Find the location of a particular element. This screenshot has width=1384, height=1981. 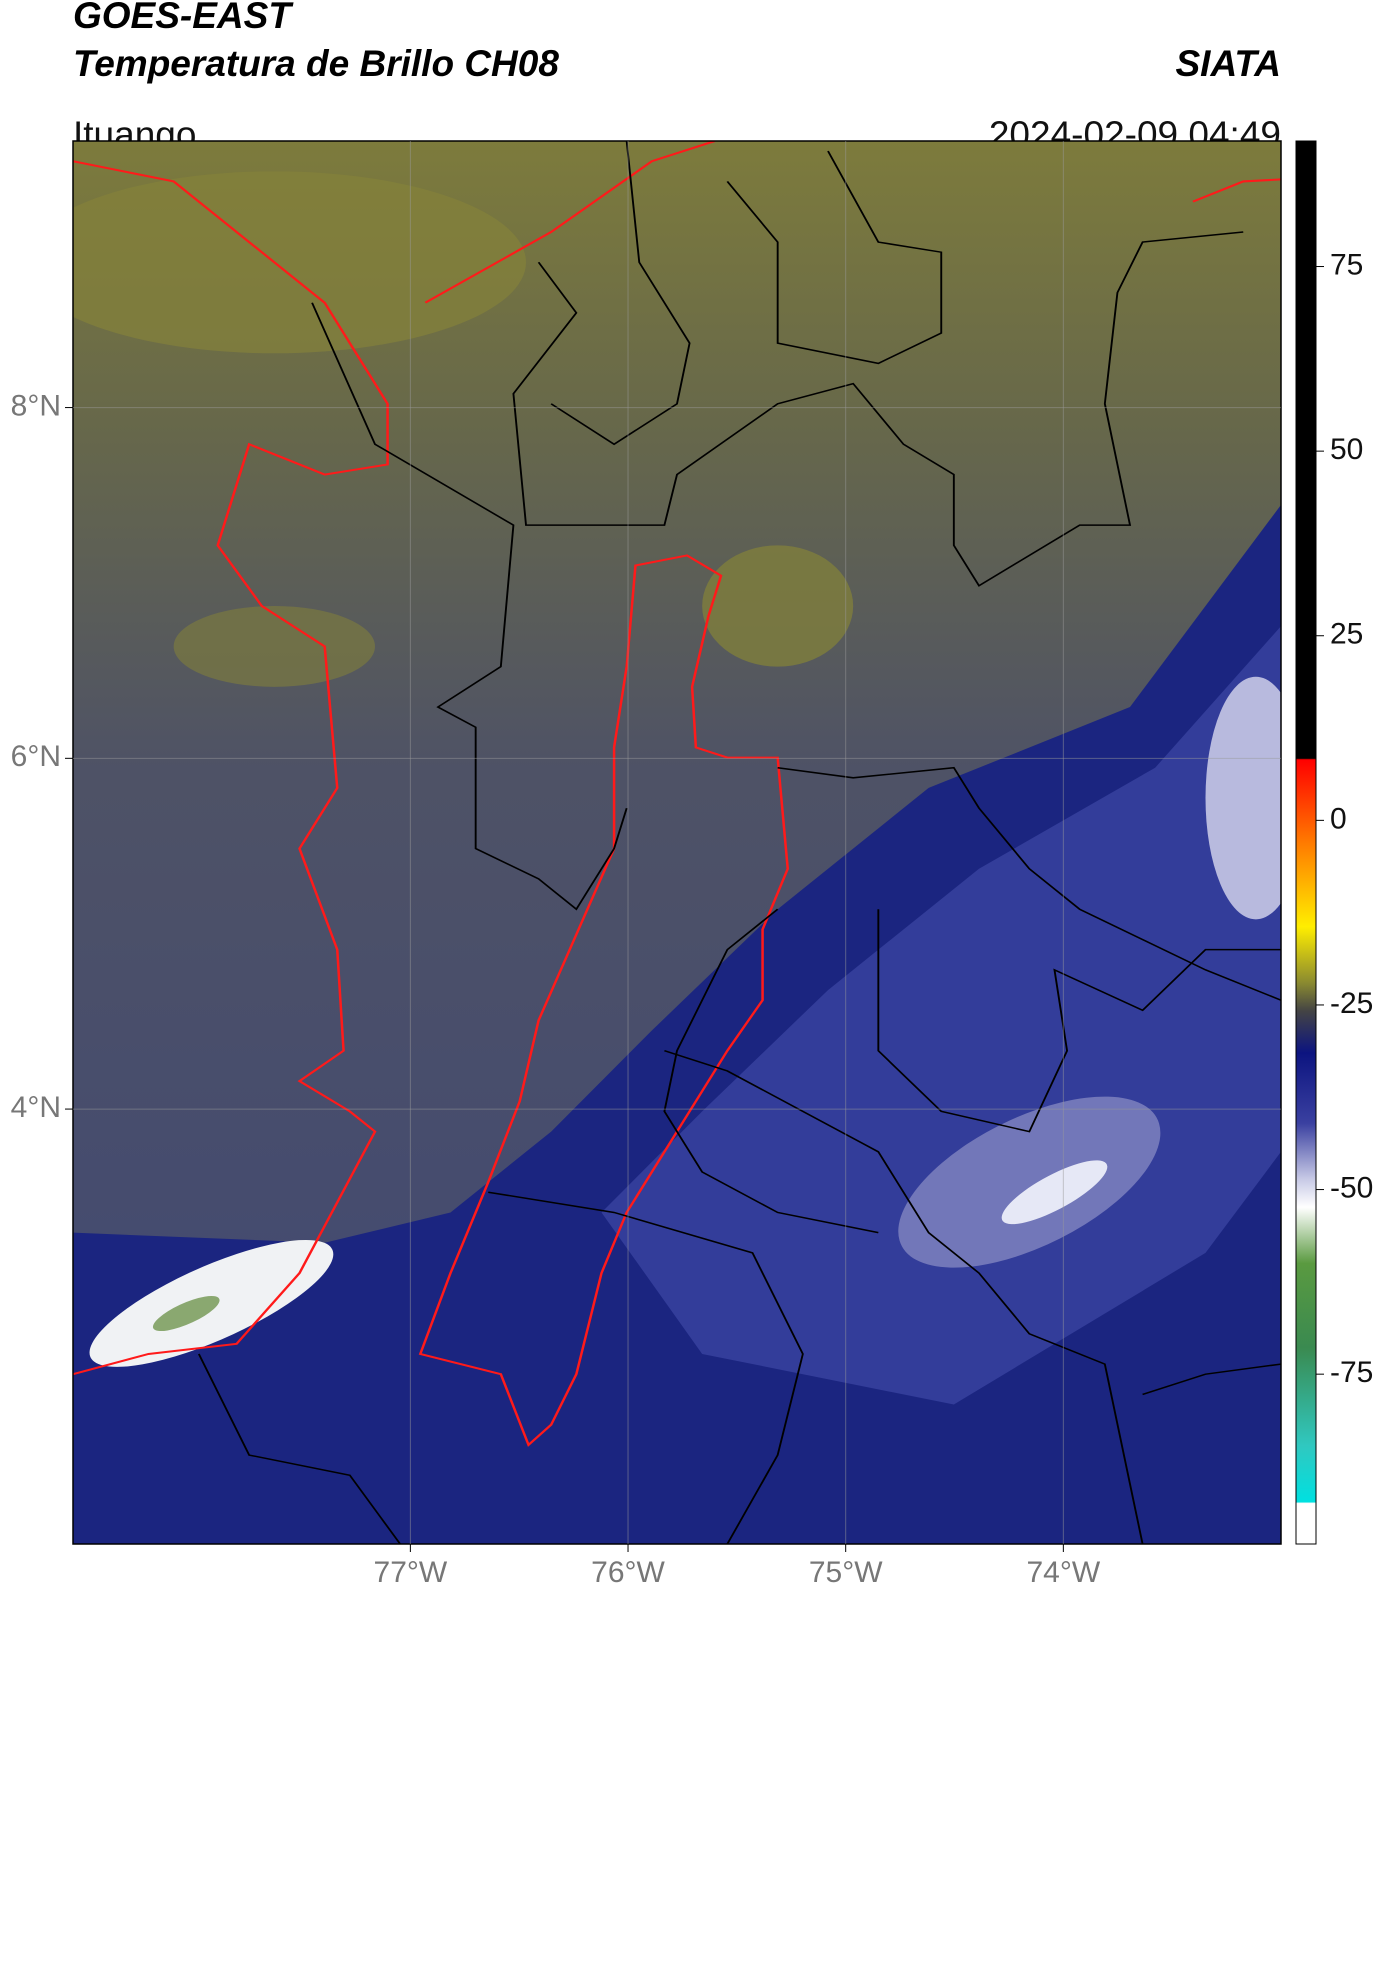

x-tick-label: 77°W is located at coordinates (411, 1572).